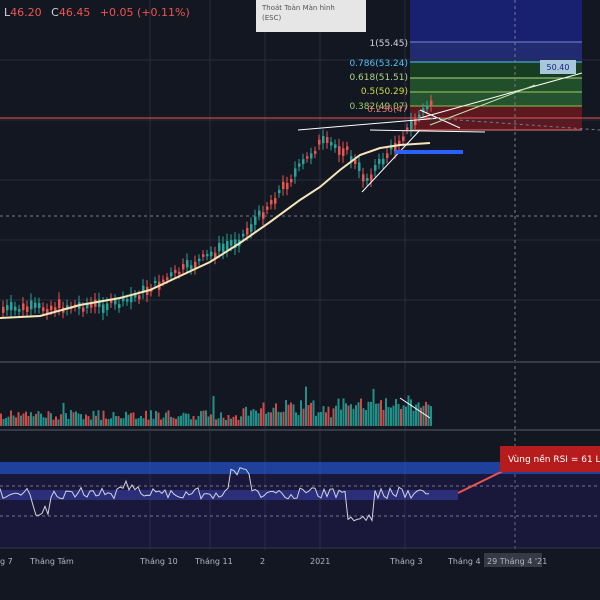  Describe the element at coordinates (448, 132) in the screenshot. I see `trend-lines` at that location.